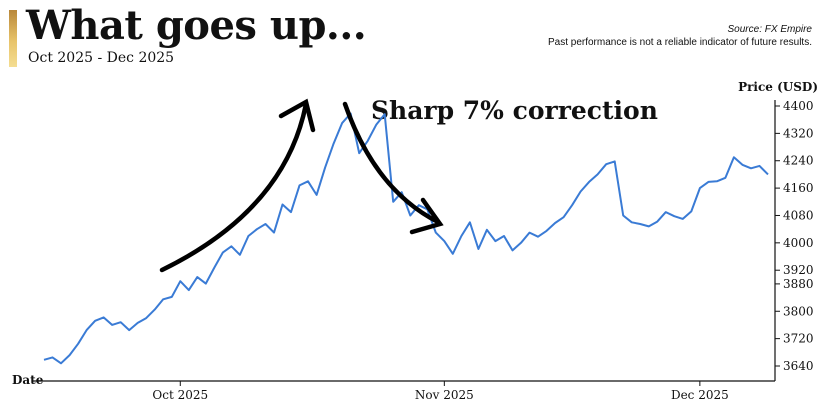 This screenshot has height=414, width=830. I want to click on y-tick-label: 3800, so click(798, 311).